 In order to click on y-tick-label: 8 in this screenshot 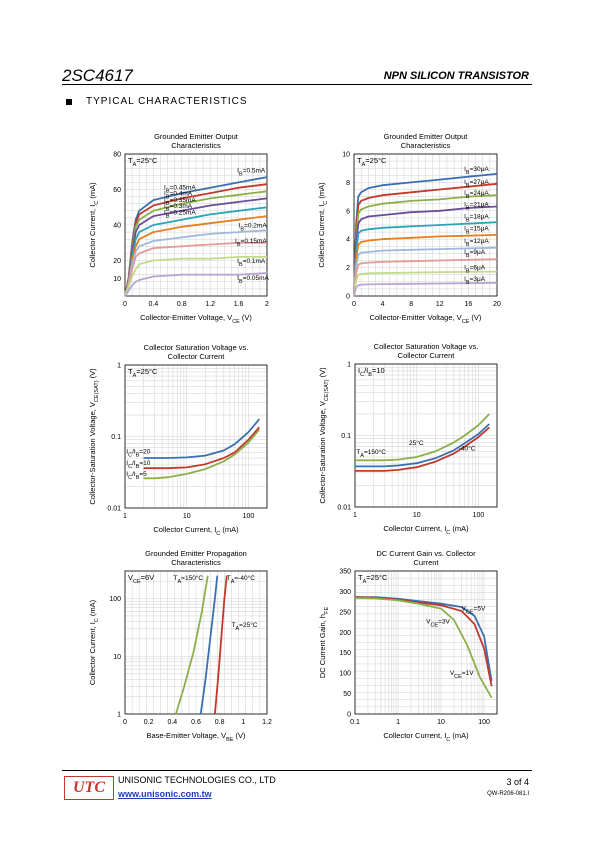, I will do `click(348, 183)`.